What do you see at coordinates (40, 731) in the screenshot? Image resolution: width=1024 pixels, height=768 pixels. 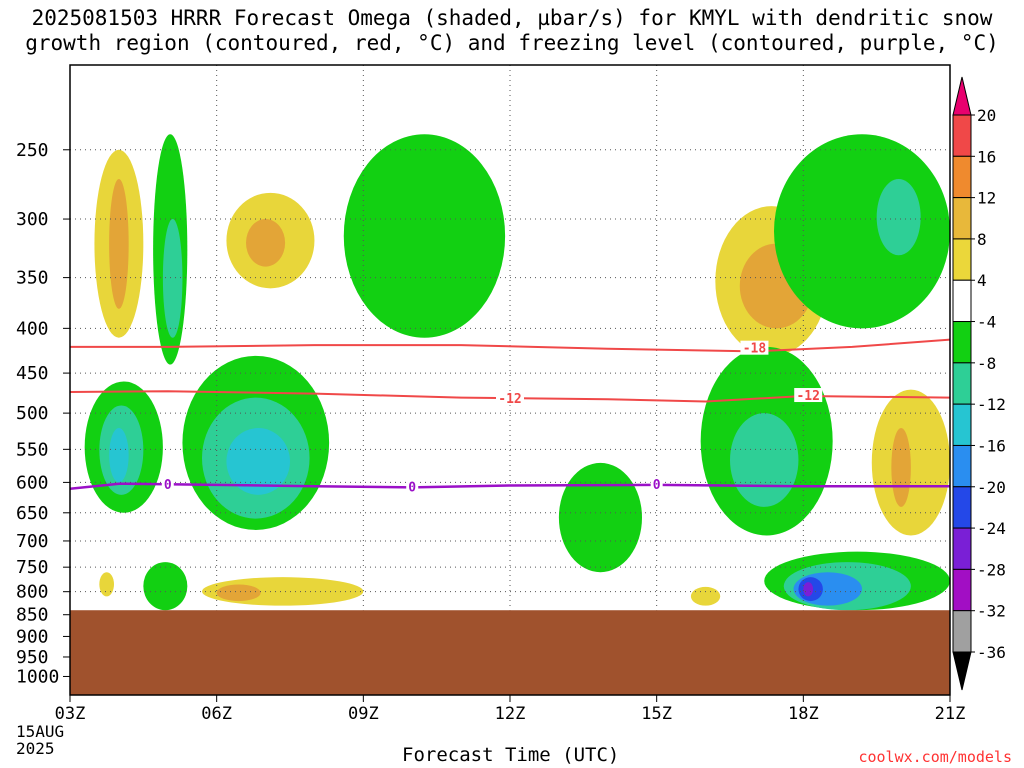 I see `x-start-date-label: 15AUG` at bounding box center [40, 731].